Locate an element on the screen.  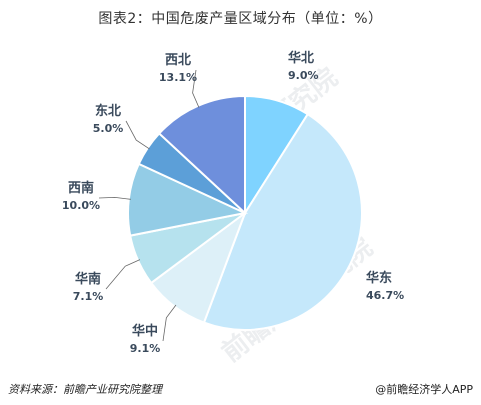
slice-value-4: 10.0% is located at coordinates (81, 205).